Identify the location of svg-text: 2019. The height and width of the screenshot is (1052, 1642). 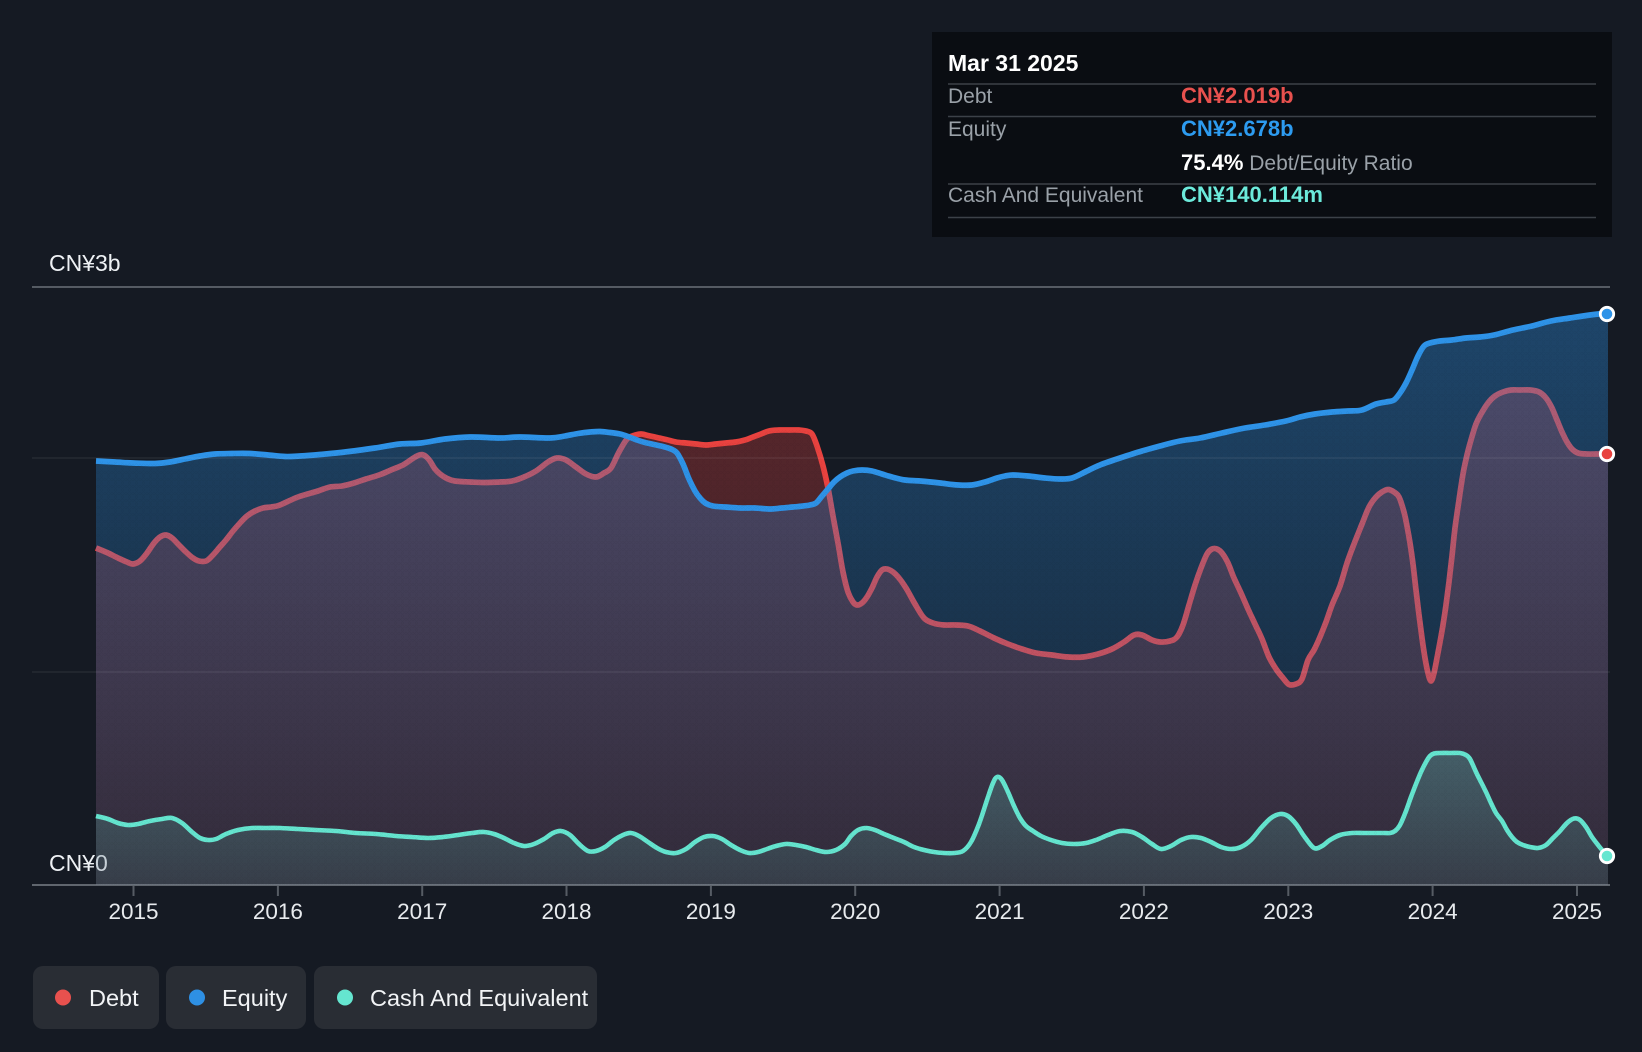
(711, 911).